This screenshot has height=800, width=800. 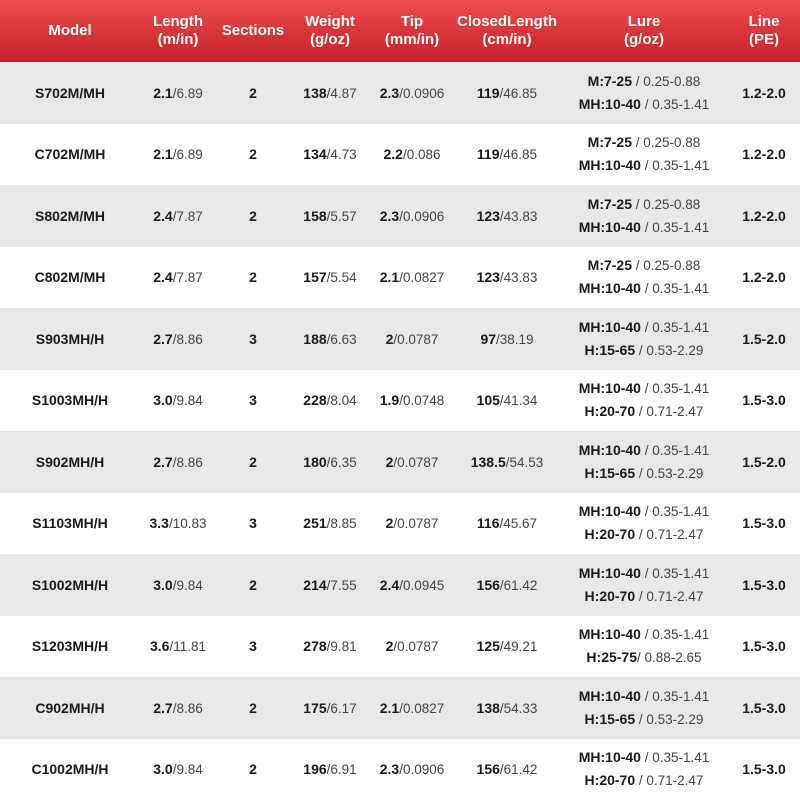 What do you see at coordinates (178, 216) in the screenshot?
I see `cell-length: 2.4/7.87` at bounding box center [178, 216].